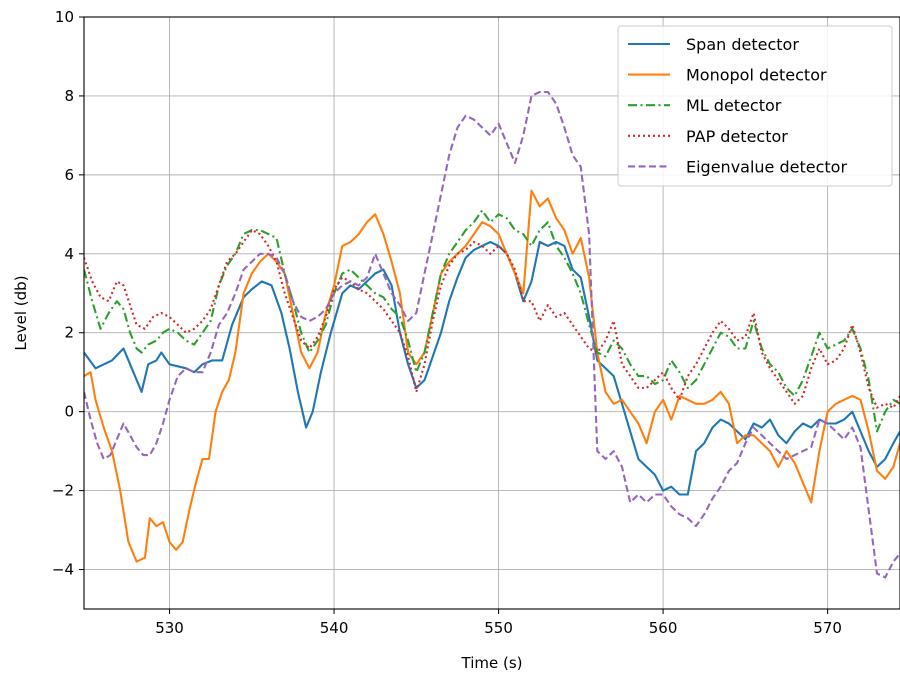  Describe the element at coordinates (69, 333) in the screenshot. I see `y-tick-label: 2` at that location.